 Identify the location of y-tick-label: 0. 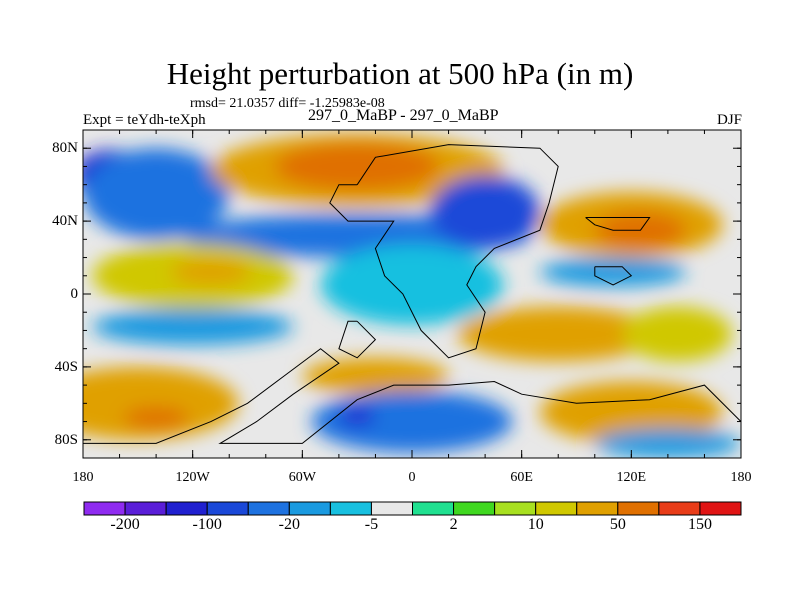
(74, 294).